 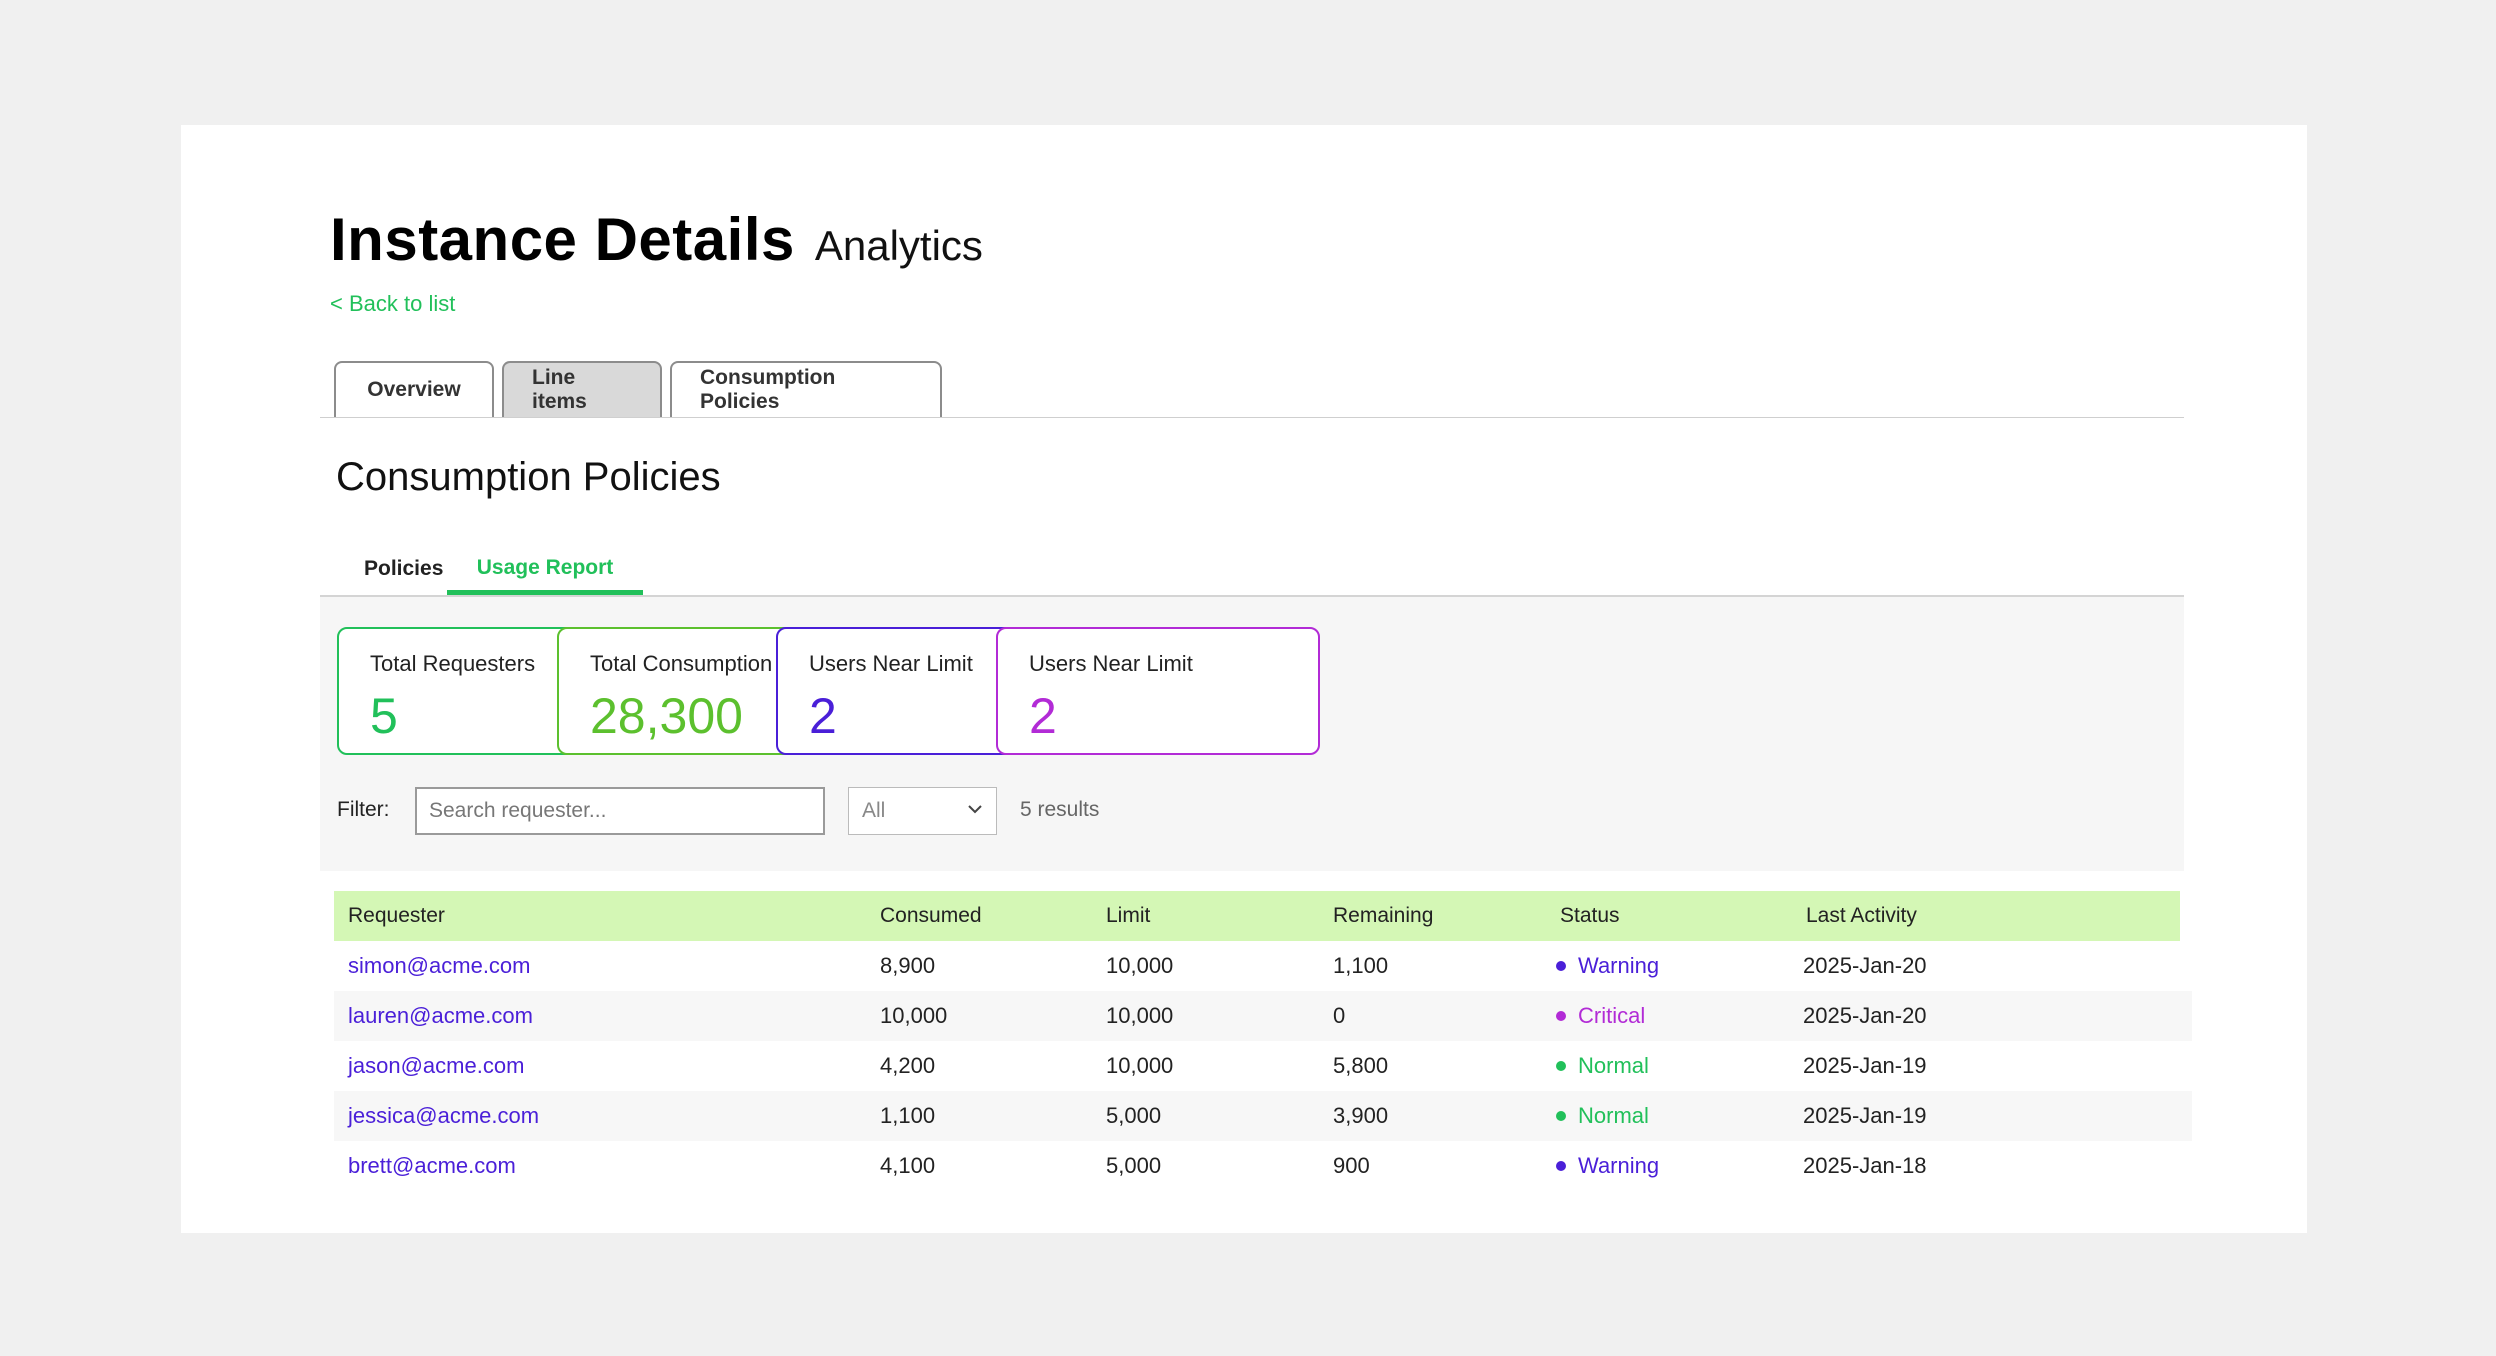 I want to click on status-filter-select: All, so click(x=922, y=811).